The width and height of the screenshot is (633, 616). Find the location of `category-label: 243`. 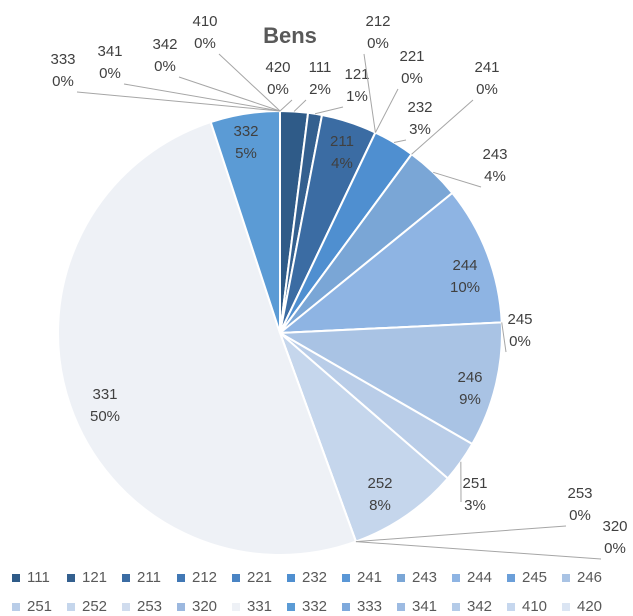

category-label: 243 is located at coordinates (494, 154).